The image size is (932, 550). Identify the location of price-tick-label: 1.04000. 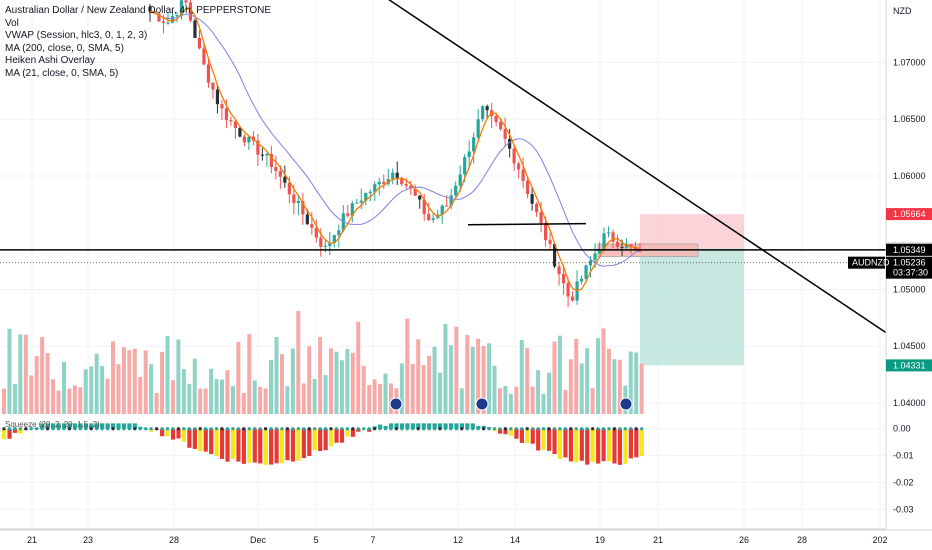
(909, 403).